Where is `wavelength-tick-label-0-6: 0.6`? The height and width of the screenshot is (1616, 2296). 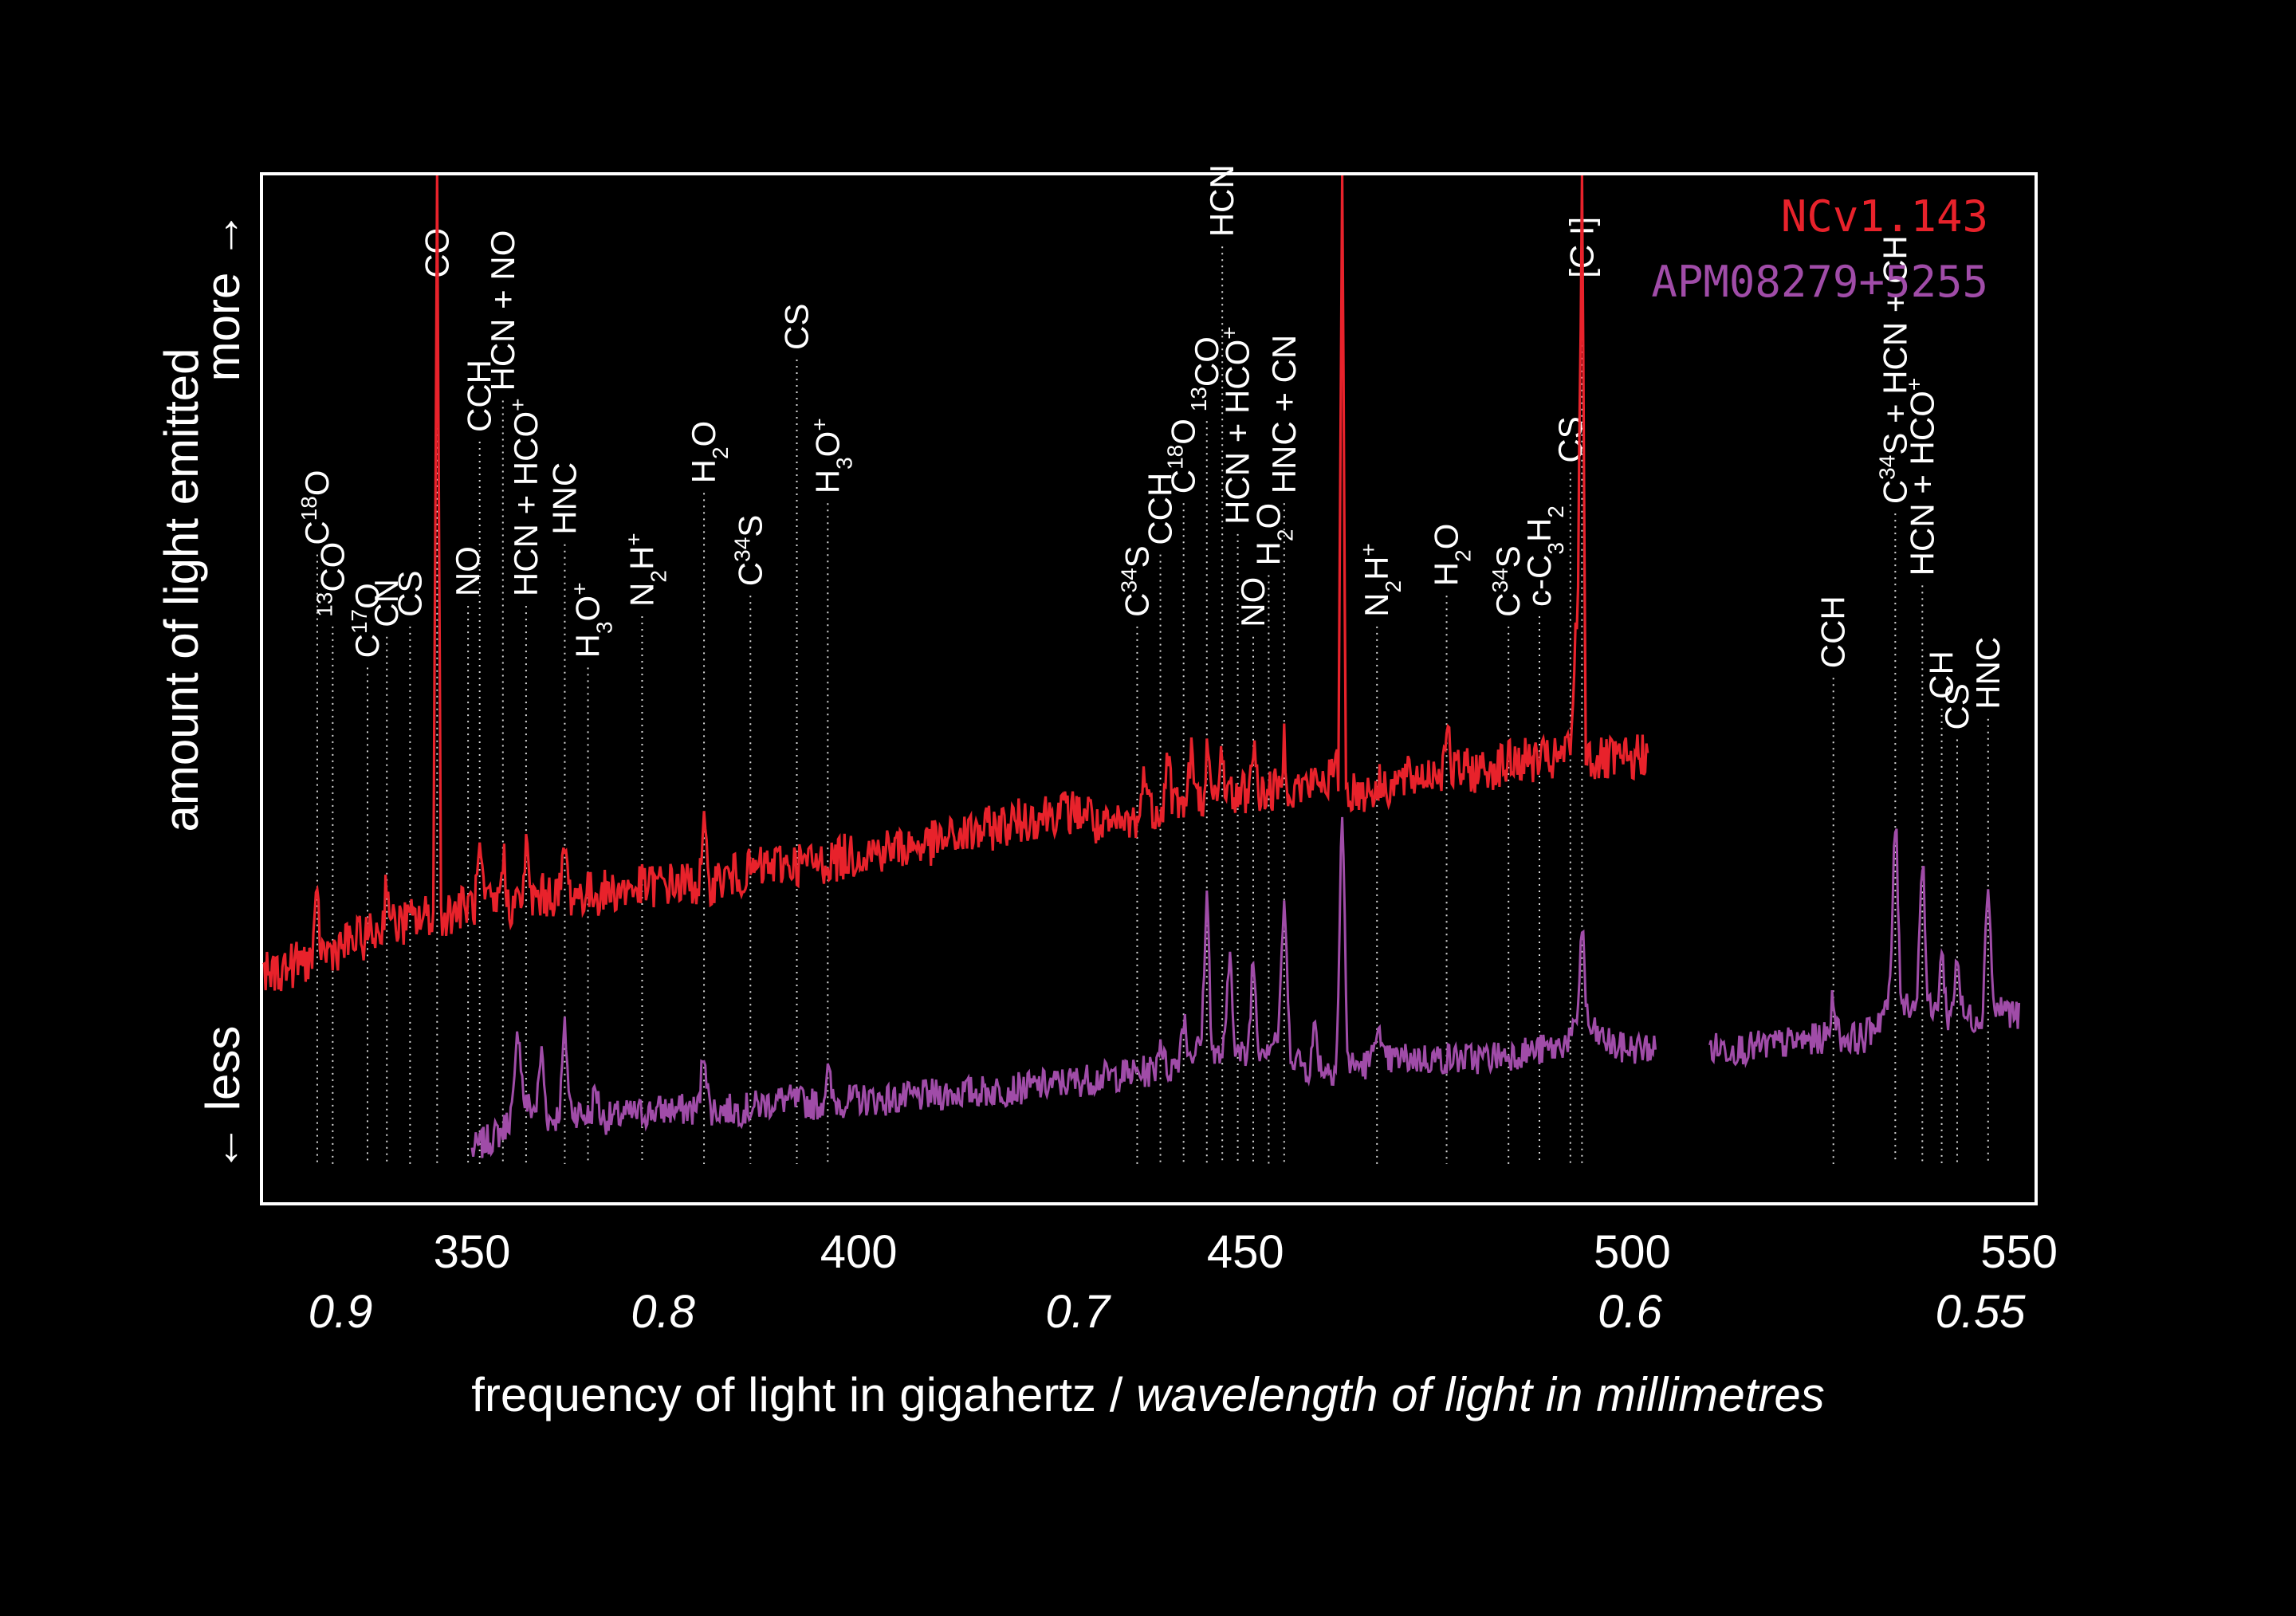
wavelength-tick-label-0-6: 0.6 is located at coordinates (1630, 1312).